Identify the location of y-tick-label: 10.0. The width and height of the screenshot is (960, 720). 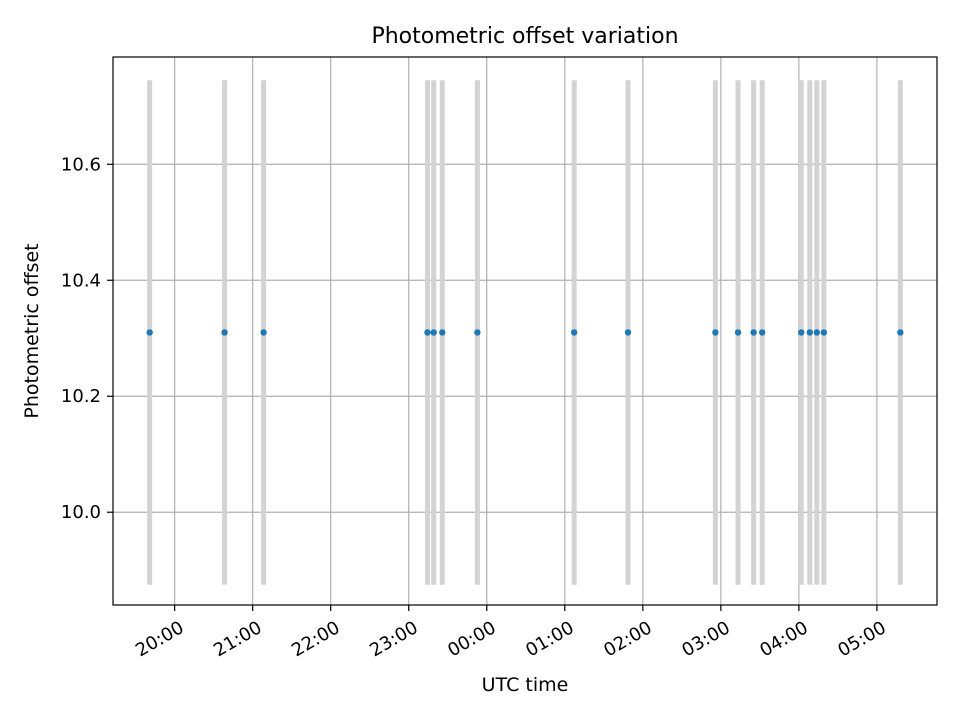
(81, 512).